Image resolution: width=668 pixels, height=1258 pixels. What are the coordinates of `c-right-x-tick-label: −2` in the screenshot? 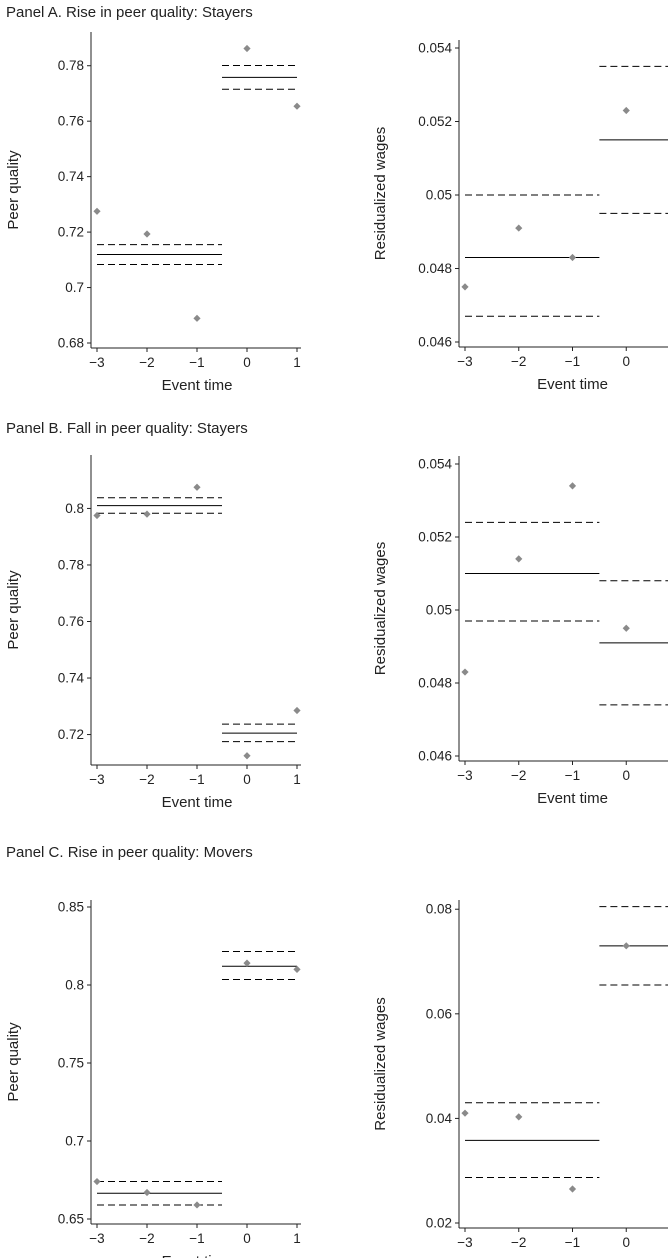 It's located at (518, 1242).